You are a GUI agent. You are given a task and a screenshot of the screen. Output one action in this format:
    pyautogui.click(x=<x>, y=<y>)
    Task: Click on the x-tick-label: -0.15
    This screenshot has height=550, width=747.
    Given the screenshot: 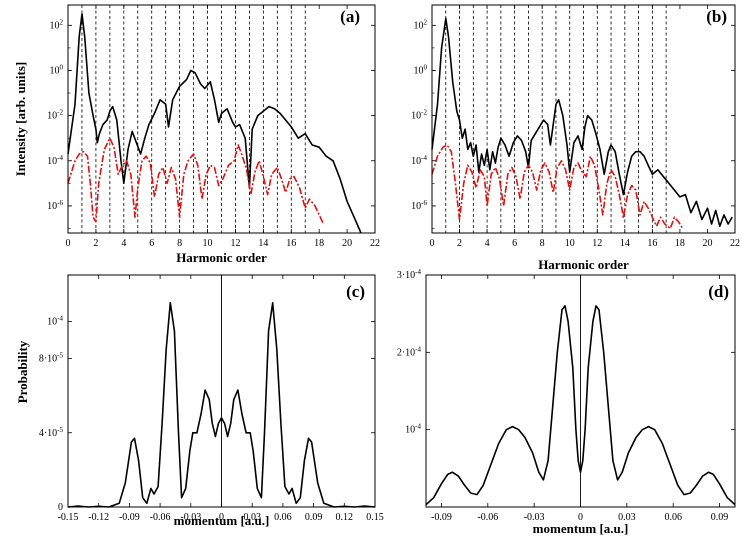 What is the action you would take?
    pyautogui.click(x=68, y=517)
    